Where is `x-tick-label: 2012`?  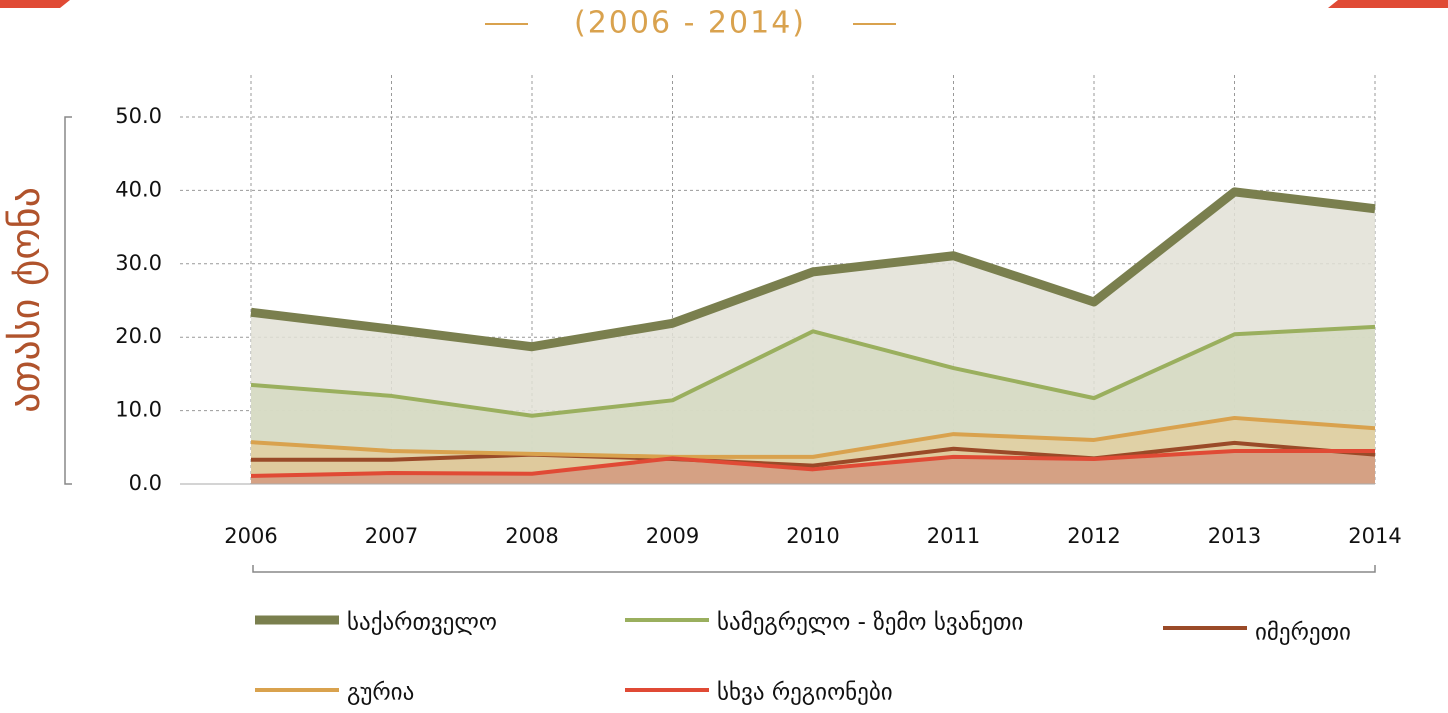 x-tick-label: 2012 is located at coordinates (1093, 536).